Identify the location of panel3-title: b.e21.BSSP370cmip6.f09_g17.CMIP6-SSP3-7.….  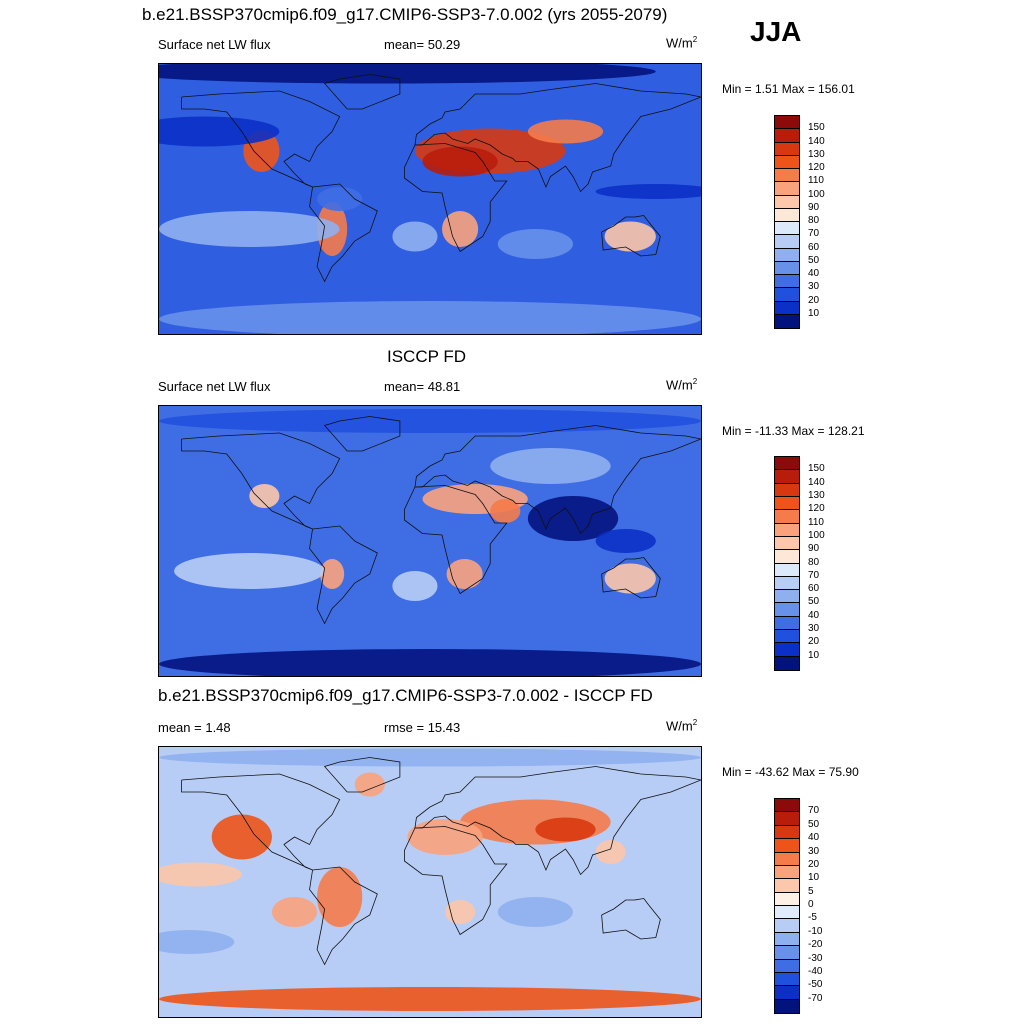
(405, 695).